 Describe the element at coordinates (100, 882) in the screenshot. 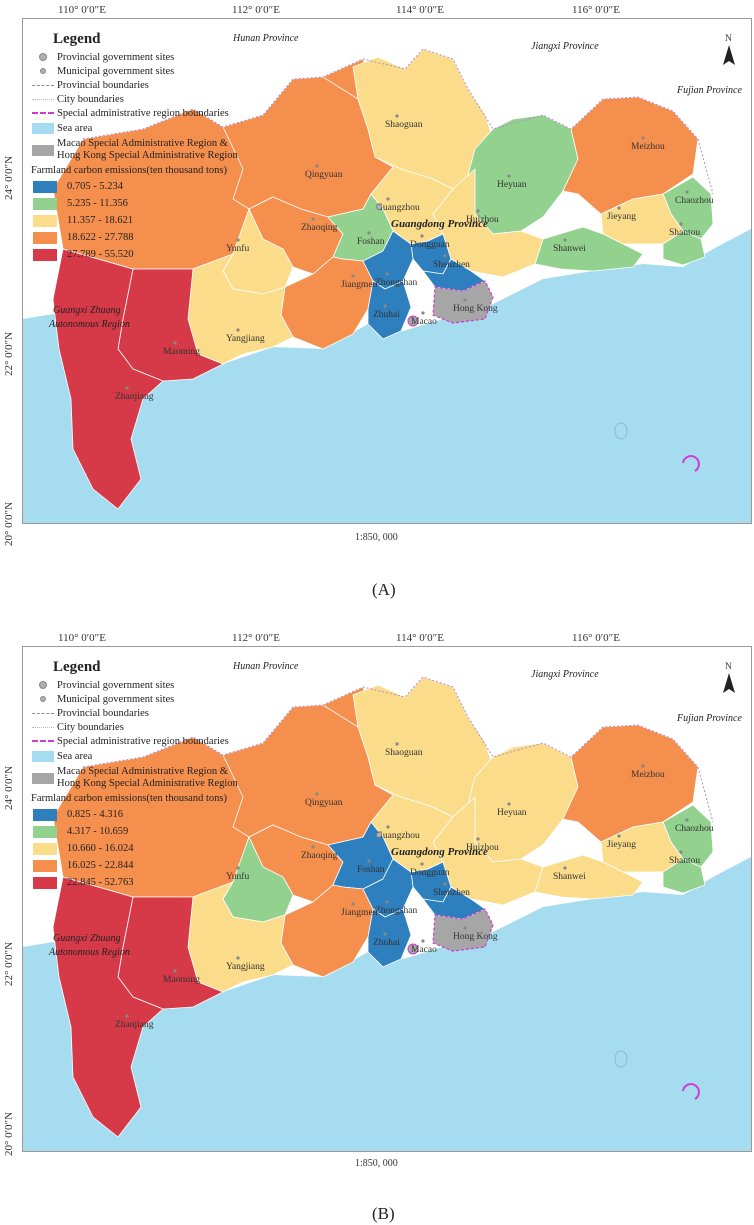

I see `class-range: 22.845 - 52.763` at that location.